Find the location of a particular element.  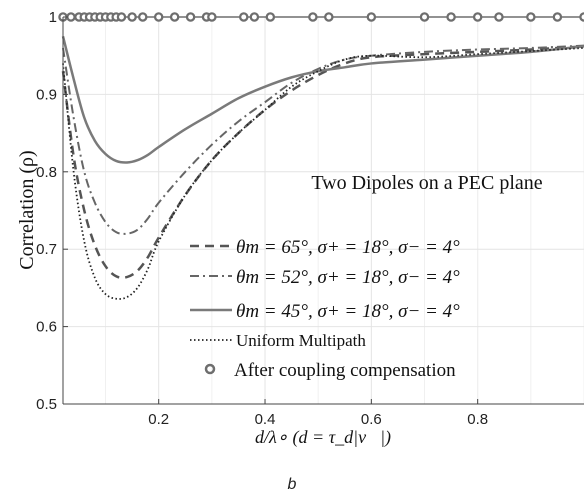

y-tick-label: 0.8 is located at coordinates (46, 172).